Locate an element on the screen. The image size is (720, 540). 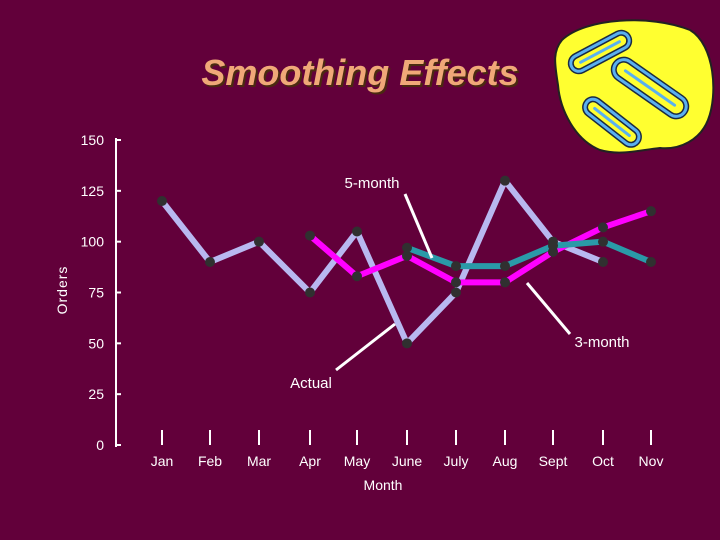
y-tick-label: 125 is located at coordinates (93, 191).